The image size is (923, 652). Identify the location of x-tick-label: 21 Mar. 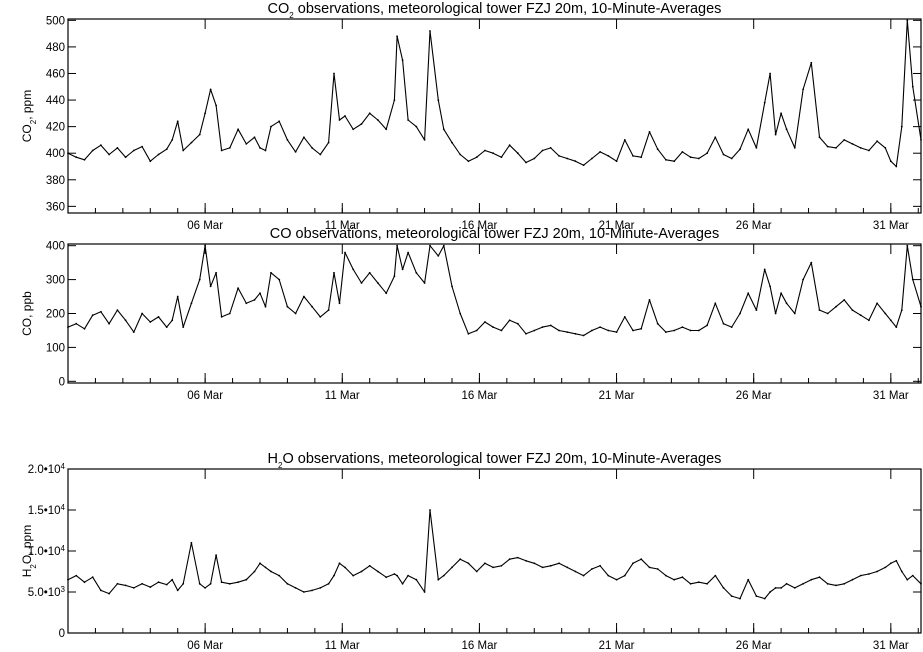
(617, 226).